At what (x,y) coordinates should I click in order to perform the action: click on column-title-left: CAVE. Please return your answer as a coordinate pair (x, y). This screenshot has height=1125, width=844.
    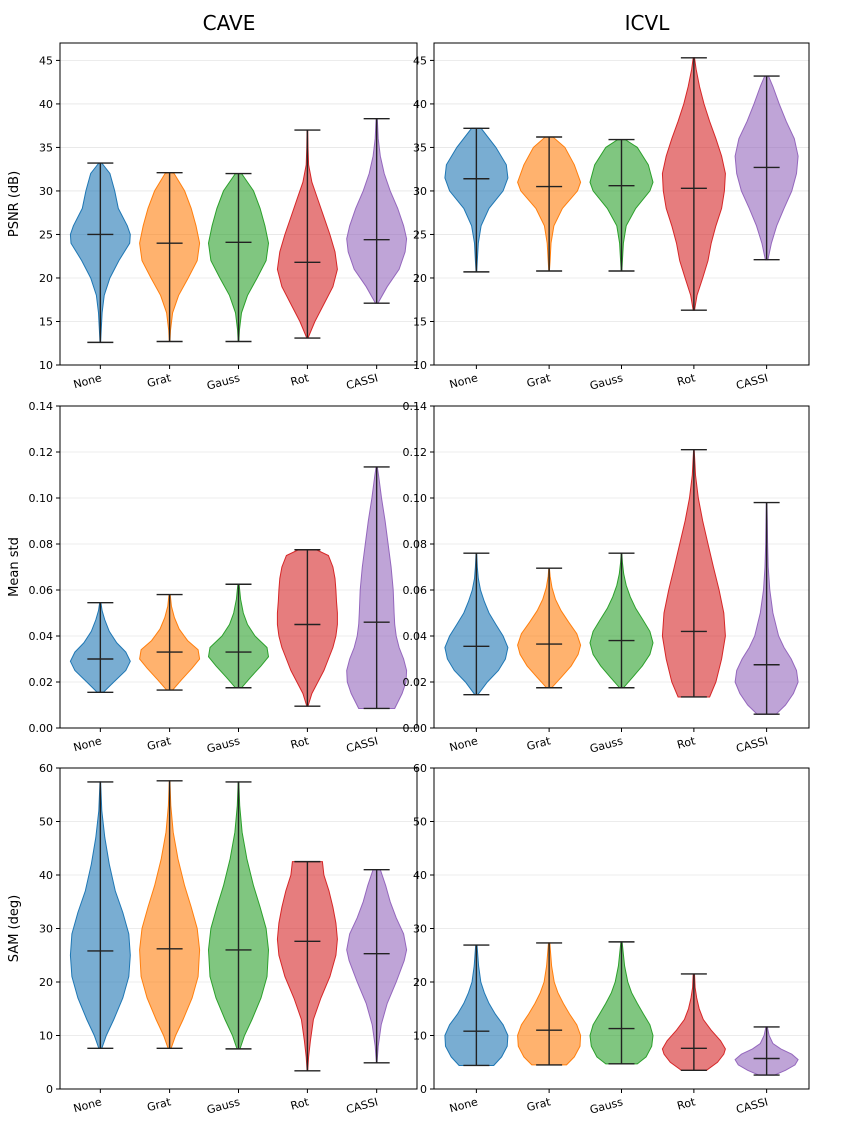
    Looking at the image, I should click on (229, 23).